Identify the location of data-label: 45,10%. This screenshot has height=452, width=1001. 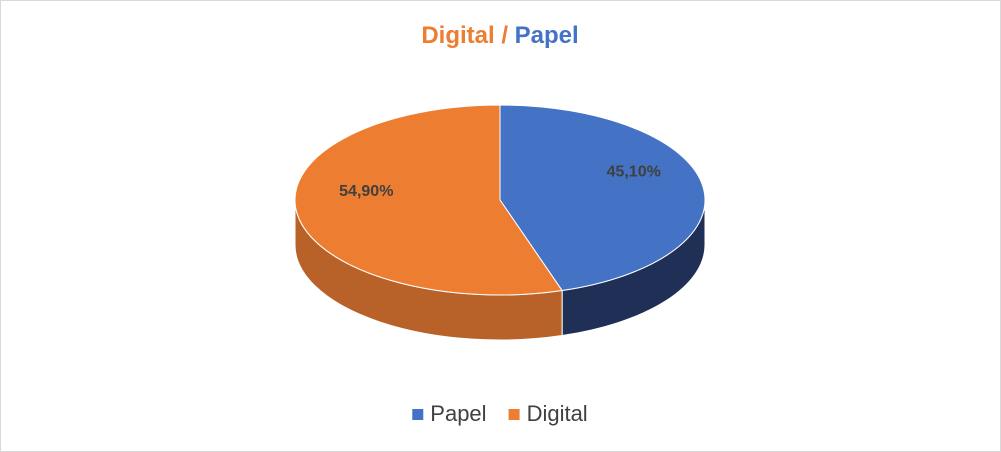
(634, 172).